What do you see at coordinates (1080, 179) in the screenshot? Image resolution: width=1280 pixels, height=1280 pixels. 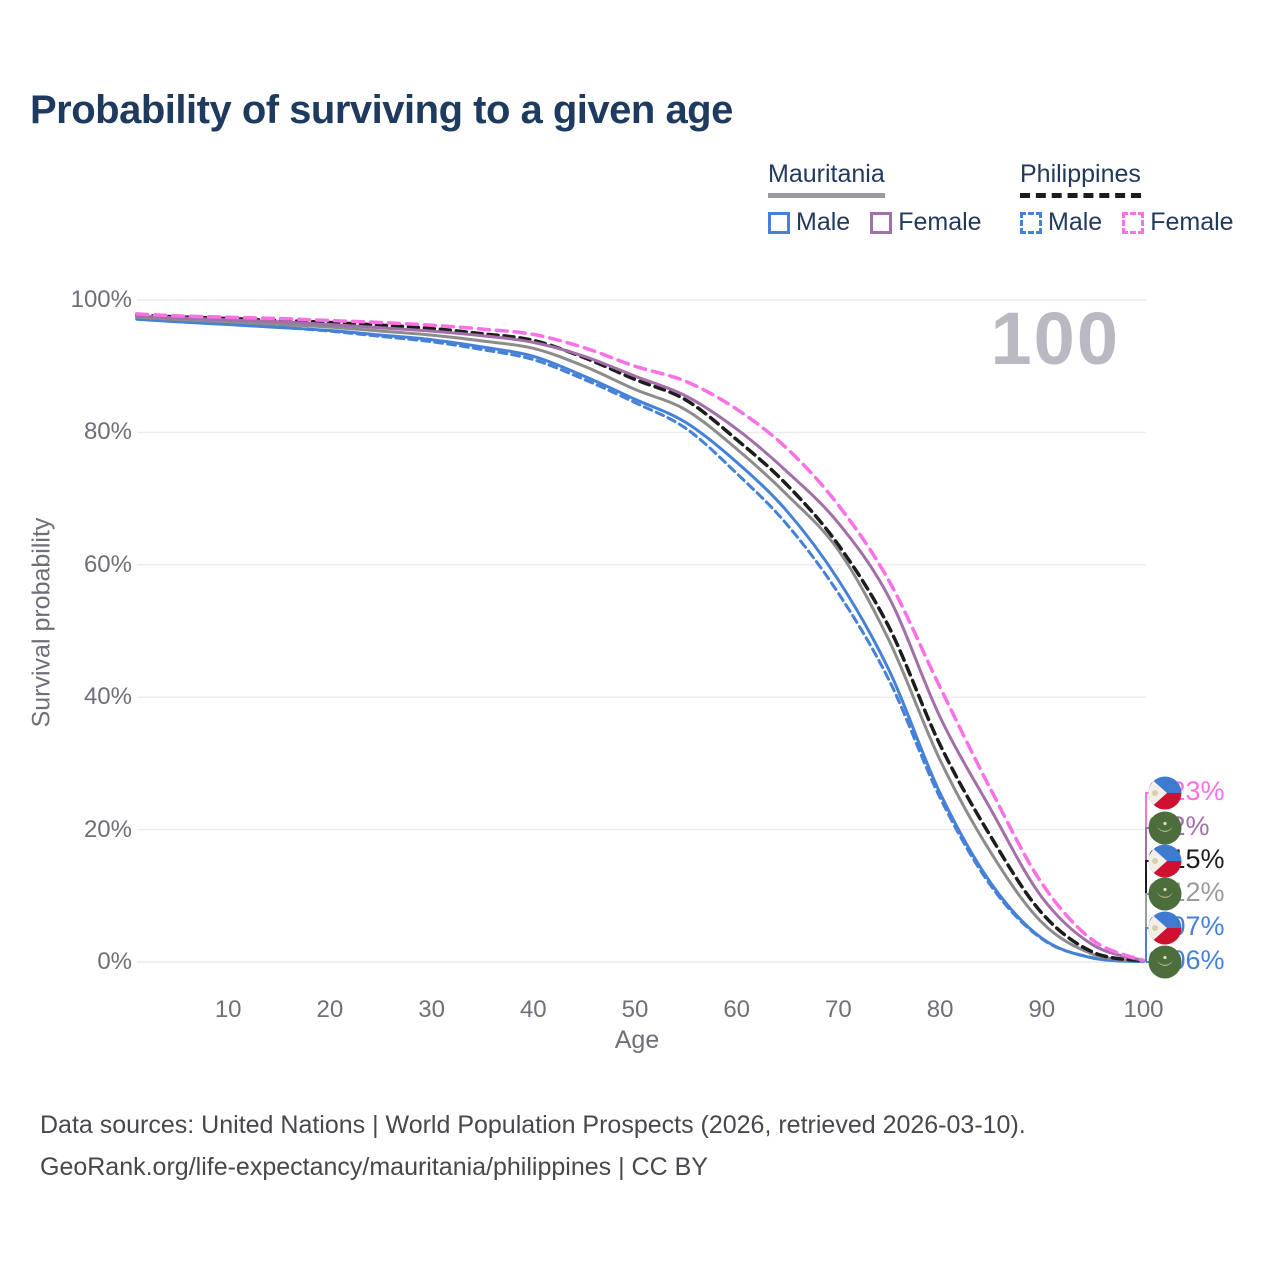 I see `legend-title-philippines: Philippines` at bounding box center [1080, 179].